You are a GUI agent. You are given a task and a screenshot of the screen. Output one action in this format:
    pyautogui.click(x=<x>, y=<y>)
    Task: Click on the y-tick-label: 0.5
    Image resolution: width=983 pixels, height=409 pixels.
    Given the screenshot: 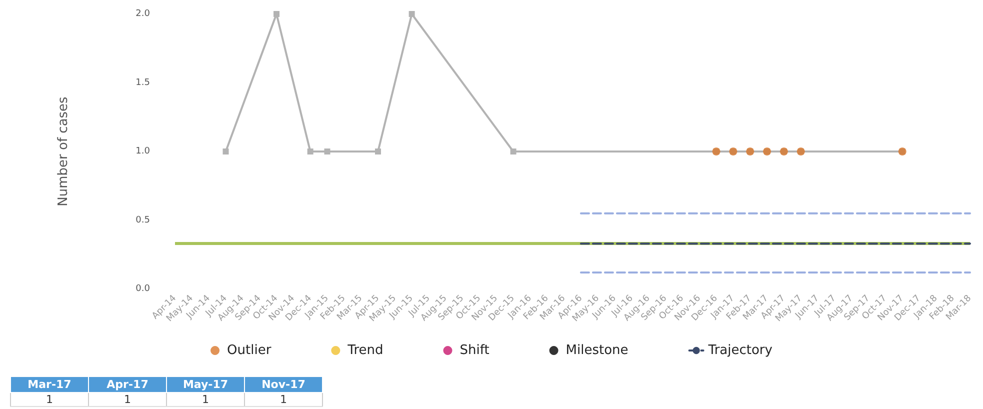 What is the action you would take?
    pyautogui.click(x=143, y=220)
    